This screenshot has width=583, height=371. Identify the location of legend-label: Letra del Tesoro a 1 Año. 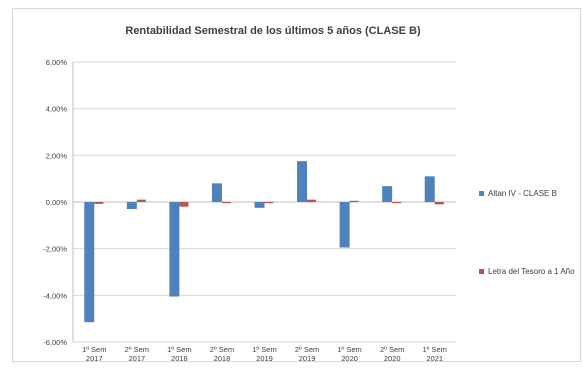
(531, 271).